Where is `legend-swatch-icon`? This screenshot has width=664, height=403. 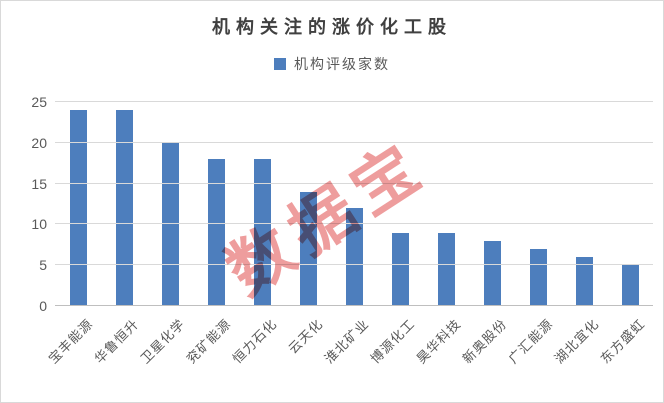
legend-swatch-icon is located at coordinates (280, 64).